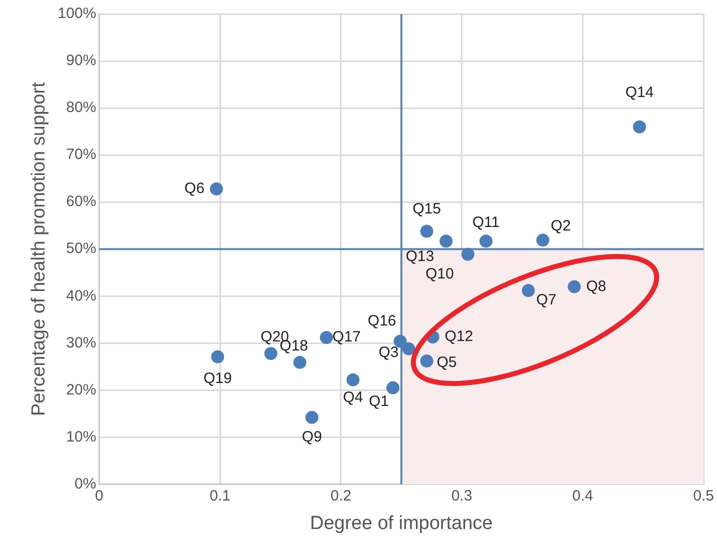 This screenshot has height=543, width=717. I want to click on y-tick-label: 90%, so click(81, 61).